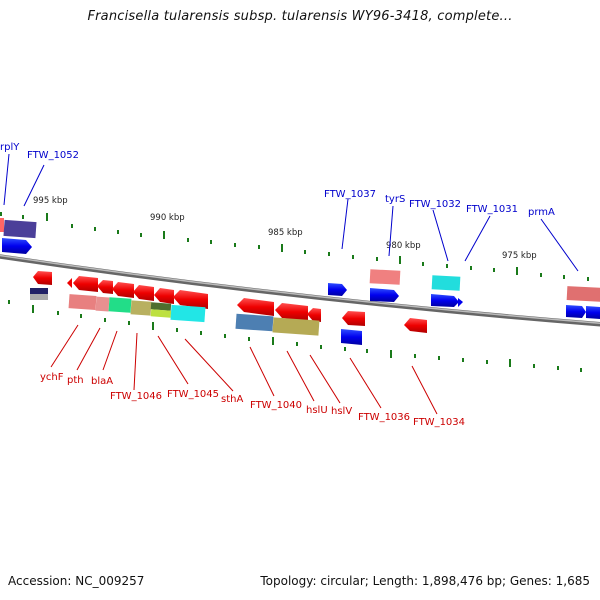  What do you see at coordinates (230, 308) in the screenshot?
I see `reverse-genes` at bounding box center [230, 308].